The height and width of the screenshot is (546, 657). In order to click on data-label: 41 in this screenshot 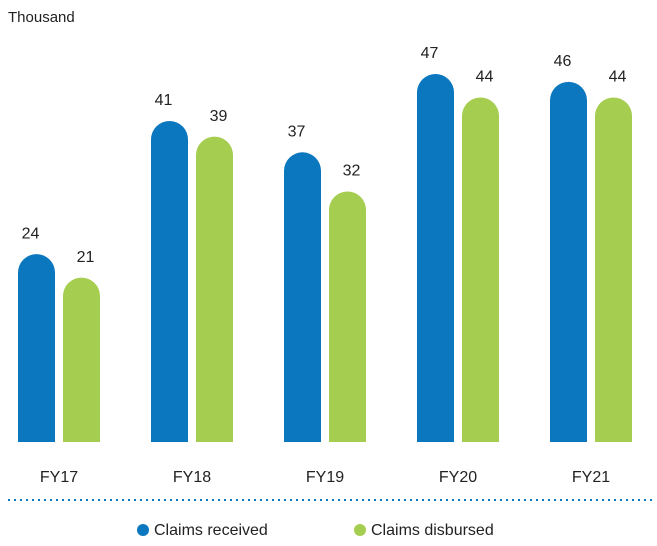, I will do `click(164, 100)`.